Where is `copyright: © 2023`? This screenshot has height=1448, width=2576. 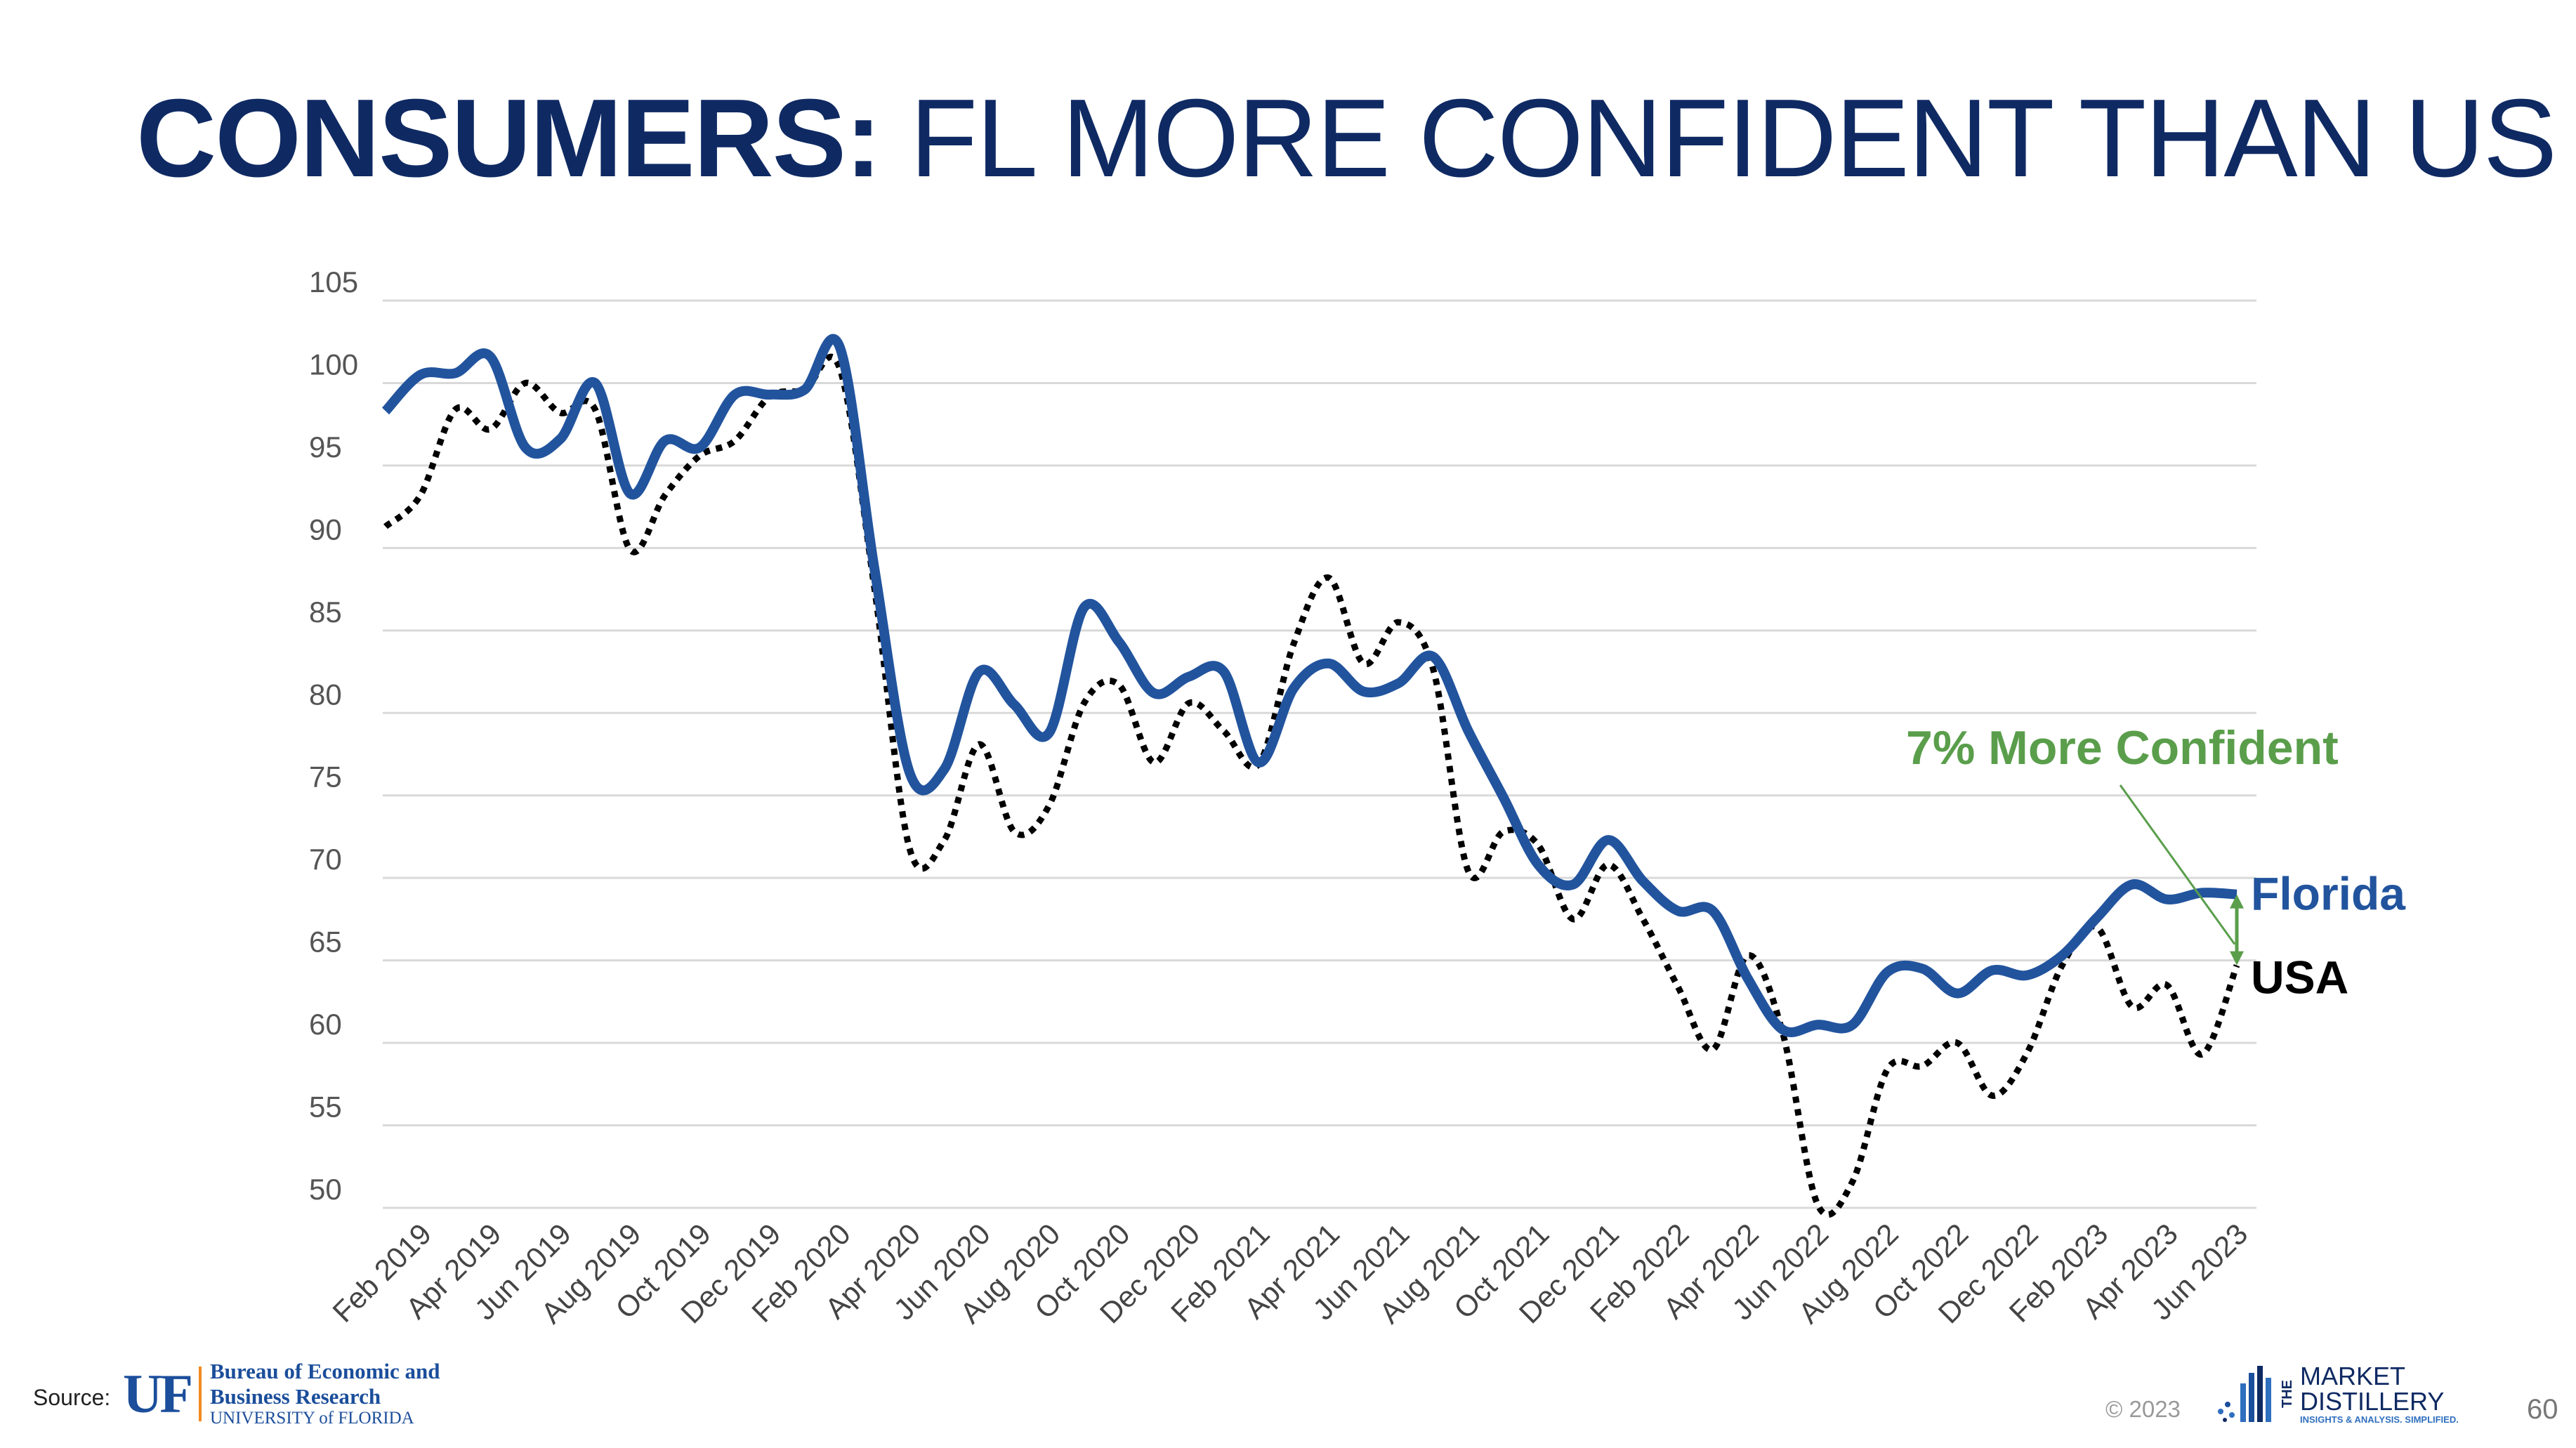 copyright: © 2023 is located at coordinates (2143, 1409).